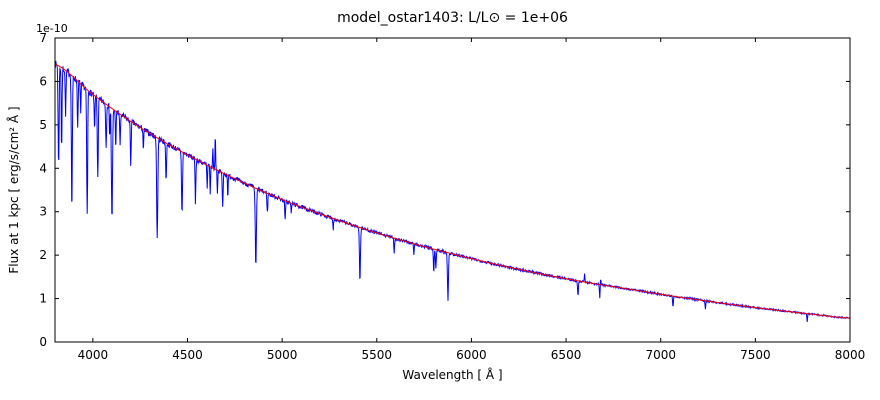 This screenshot has height=400, width=880. Describe the element at coordinates (93, 355) in the screenshot. I see `x-tick-label: 4000` at that location.